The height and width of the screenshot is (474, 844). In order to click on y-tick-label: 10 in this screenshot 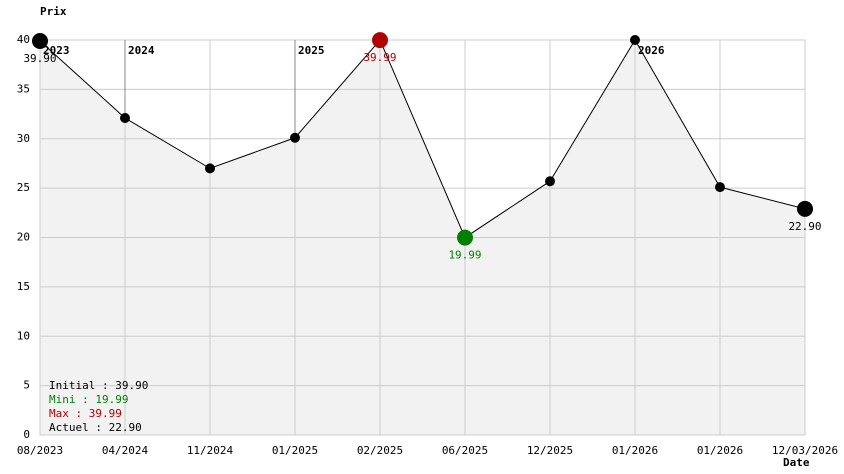, I will do `click(23, 335)`.